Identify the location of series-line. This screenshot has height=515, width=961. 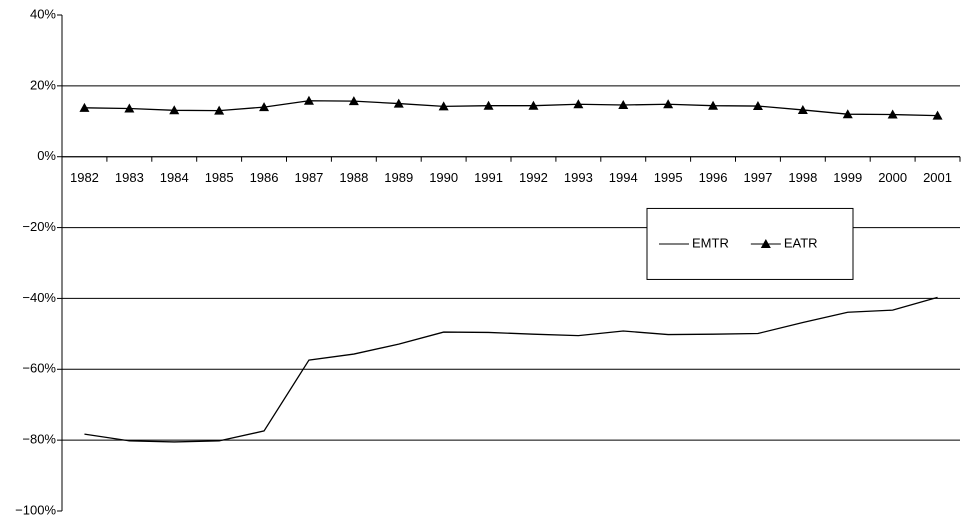
(511, 108).